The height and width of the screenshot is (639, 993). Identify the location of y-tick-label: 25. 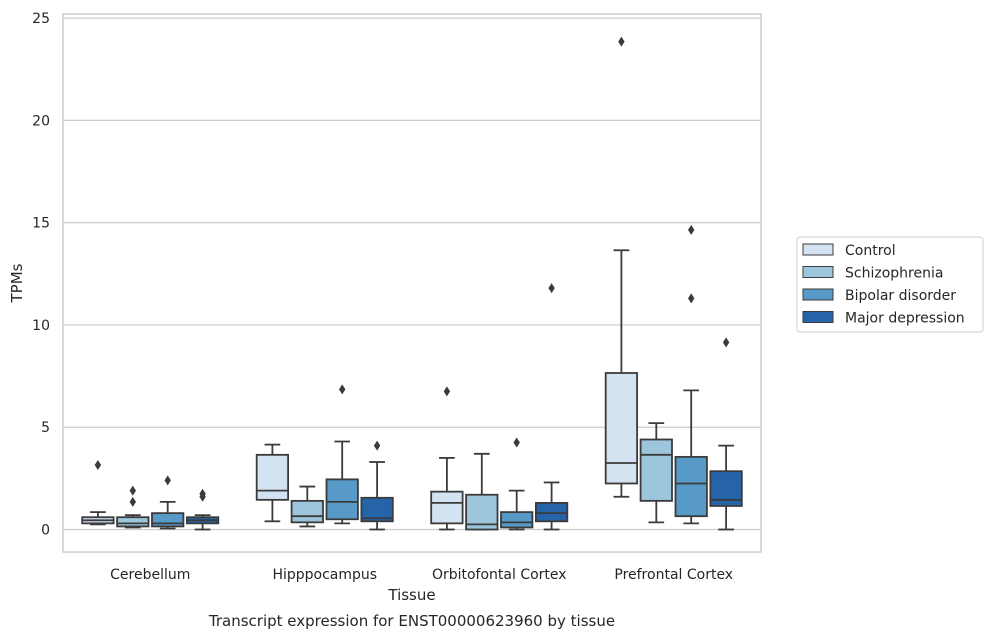
(41, 19).